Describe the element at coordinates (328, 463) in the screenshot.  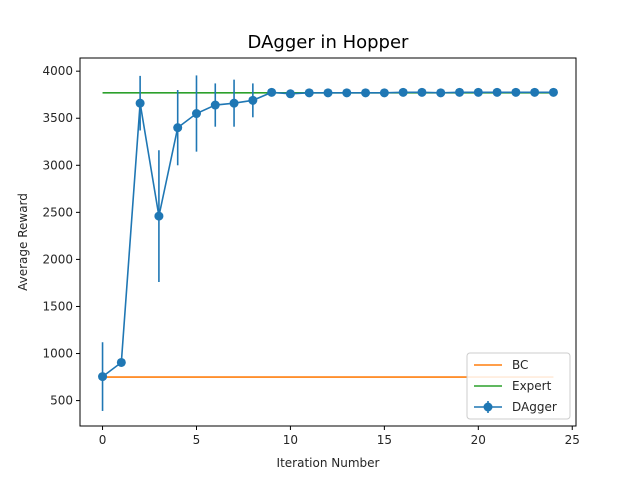
I see `x-axis-label: Iteration Number` at that location.